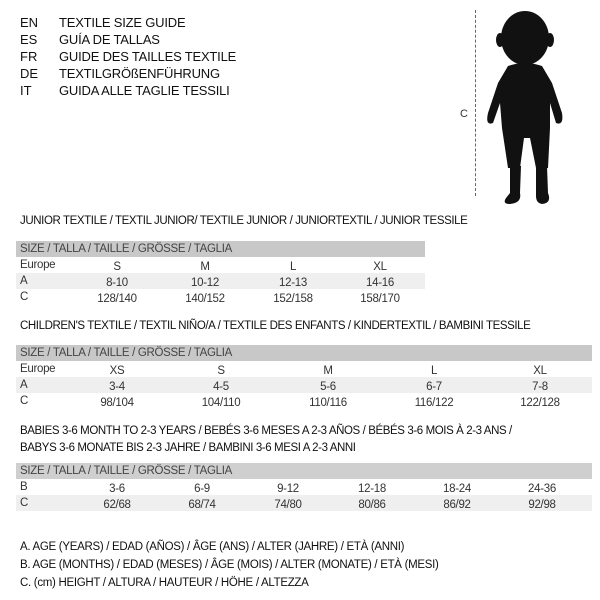  What do you see at coordinates (117, 403) in the screenshot?
I see `table-cell: 98/104` at bounding box center [117, 403].